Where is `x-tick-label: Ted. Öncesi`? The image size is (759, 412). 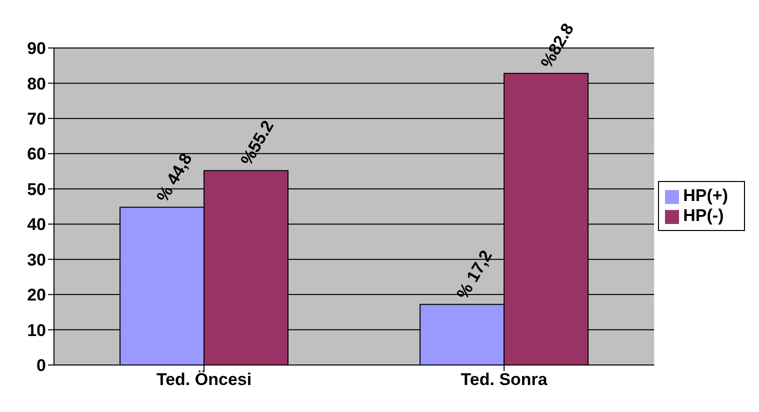 x-tick-label: Ted. Öncesi is located at coordinates (204, 380).